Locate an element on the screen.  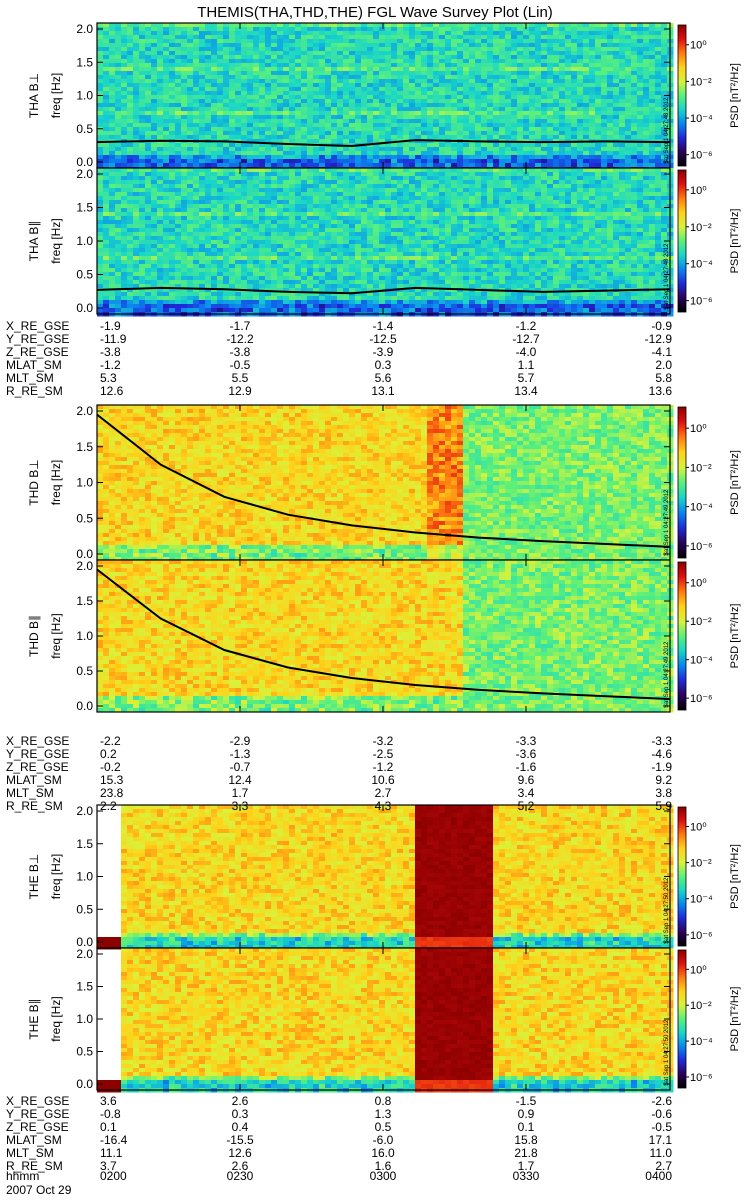
time-axis-date: 2007 Oct 29 is located at coordinates (39, 1190).